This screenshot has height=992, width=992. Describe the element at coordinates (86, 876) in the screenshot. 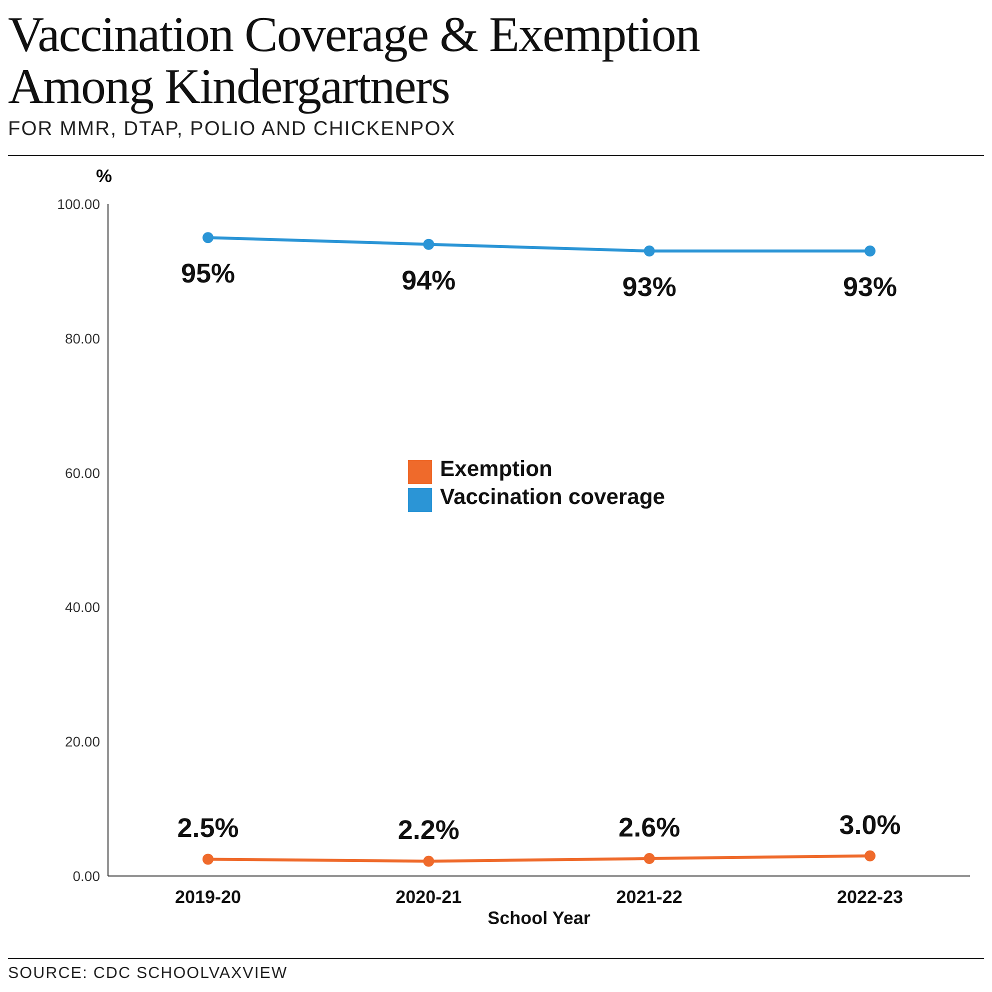

I see `y-tick-label: 0.00` at that location.